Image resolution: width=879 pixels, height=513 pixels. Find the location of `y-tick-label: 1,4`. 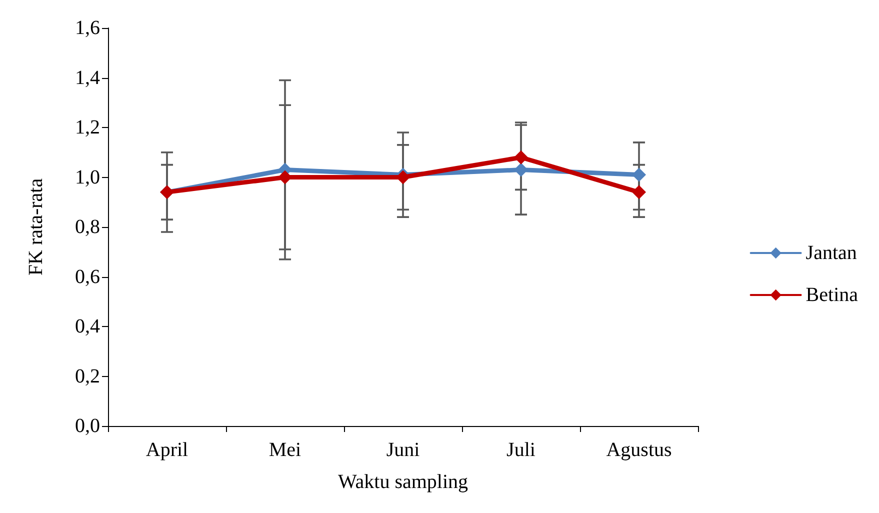

y-tick-label: 1,4 is located at coordinates (87, 77).